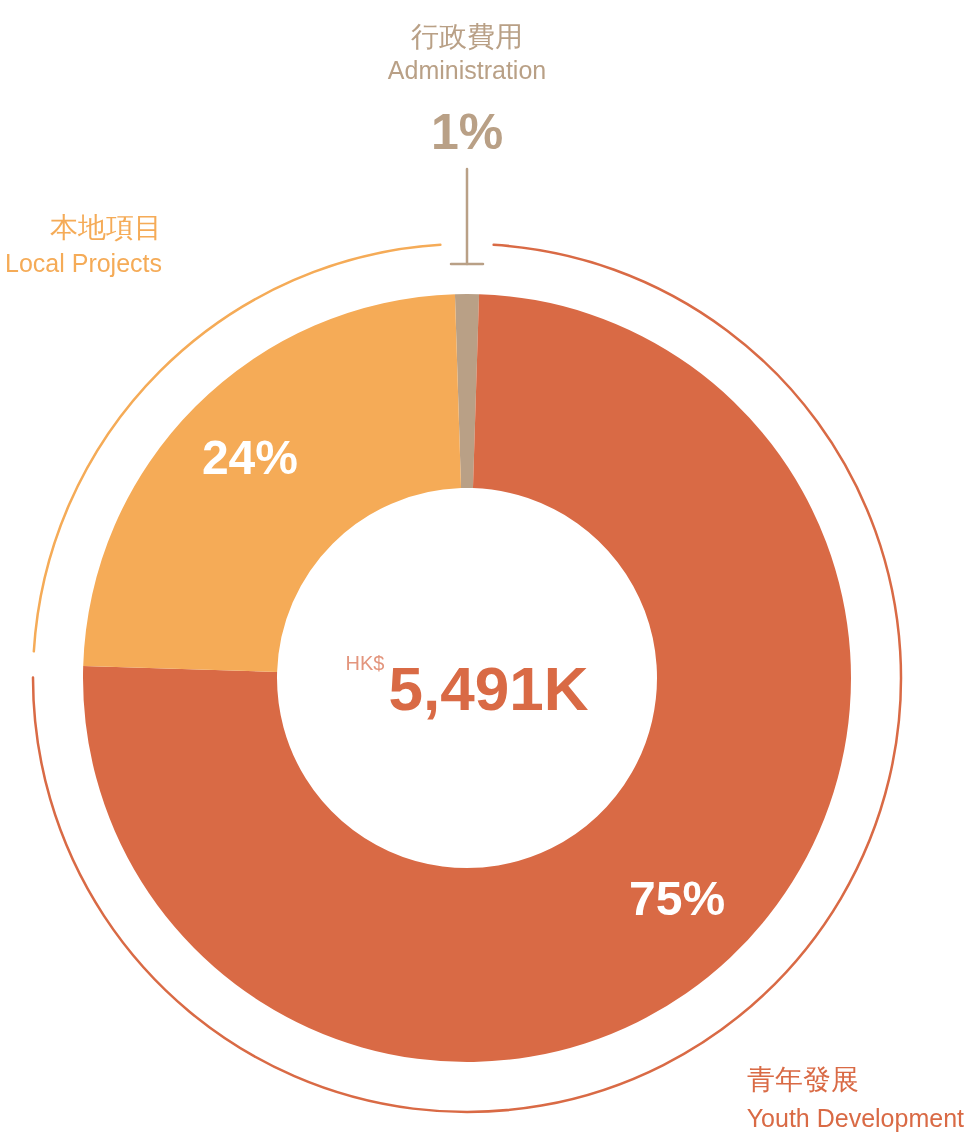 Image resolution: width=969 pixels, height=1142 pixels. I want to click on data-label: 1%, so click(467, 132).